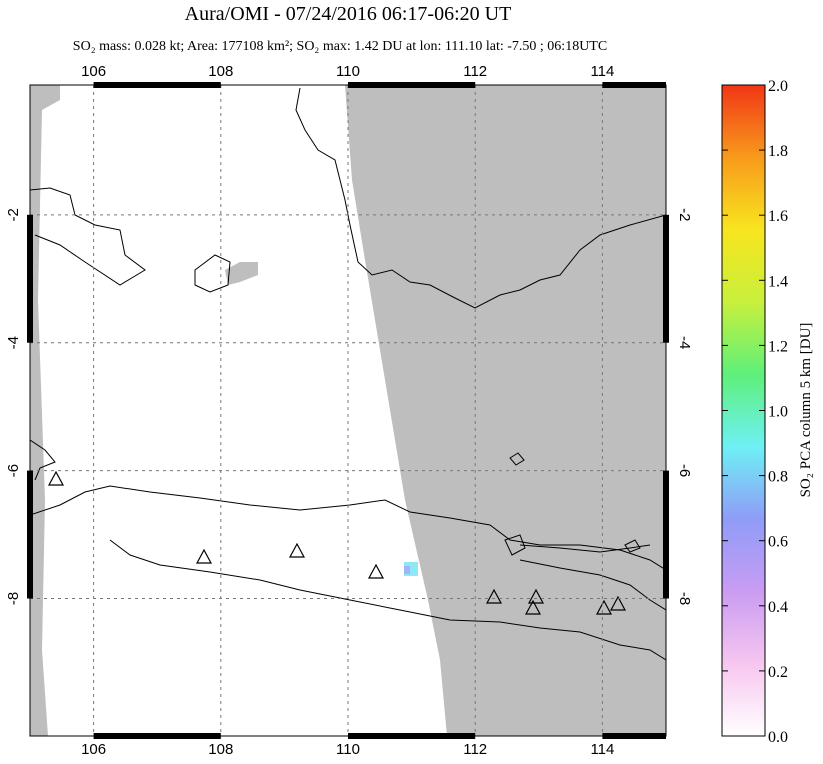  I want to click on colorbar-tick-label: 1.6, so click(778, 216).